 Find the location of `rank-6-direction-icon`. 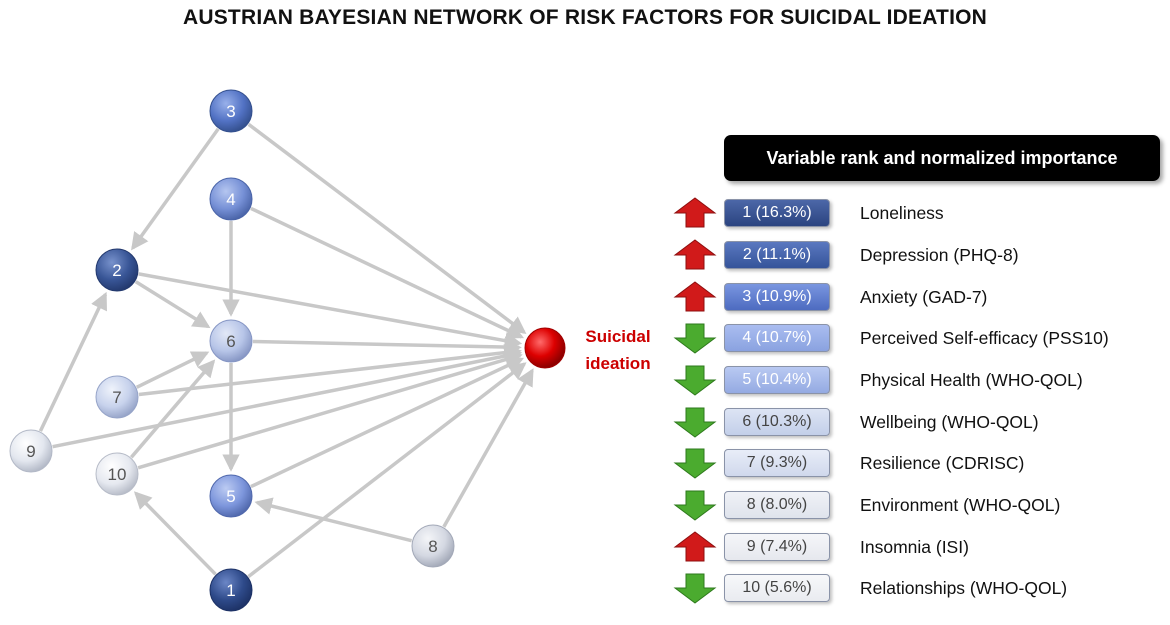

rank-6-direction-icon is located at coordinates (695, 422).